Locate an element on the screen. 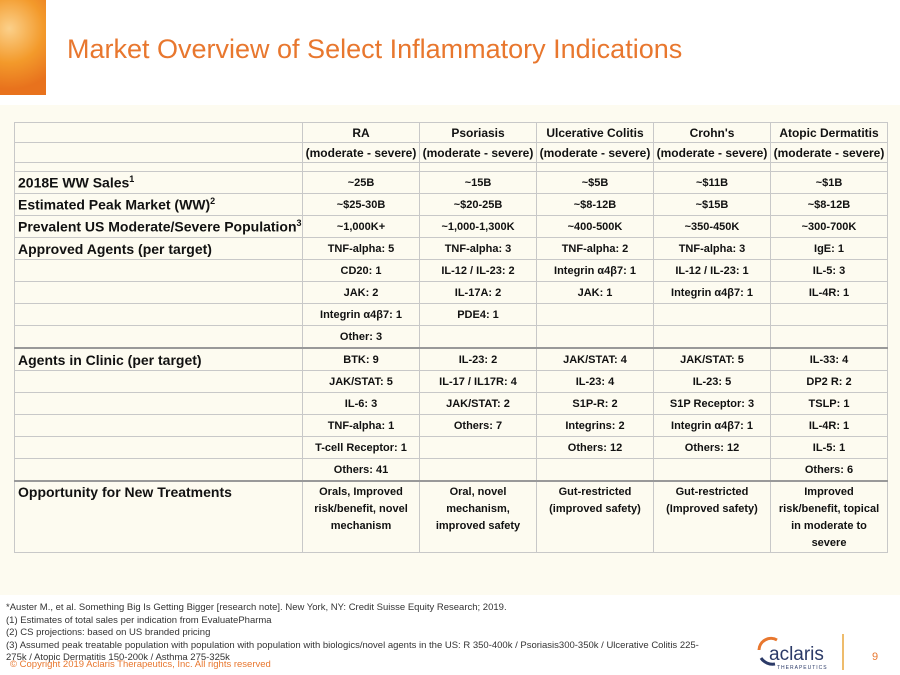 The height and width of the screenshot is (675, 900). row-label: Agents in Clinic (per target) is located at coordinates (110, 359).